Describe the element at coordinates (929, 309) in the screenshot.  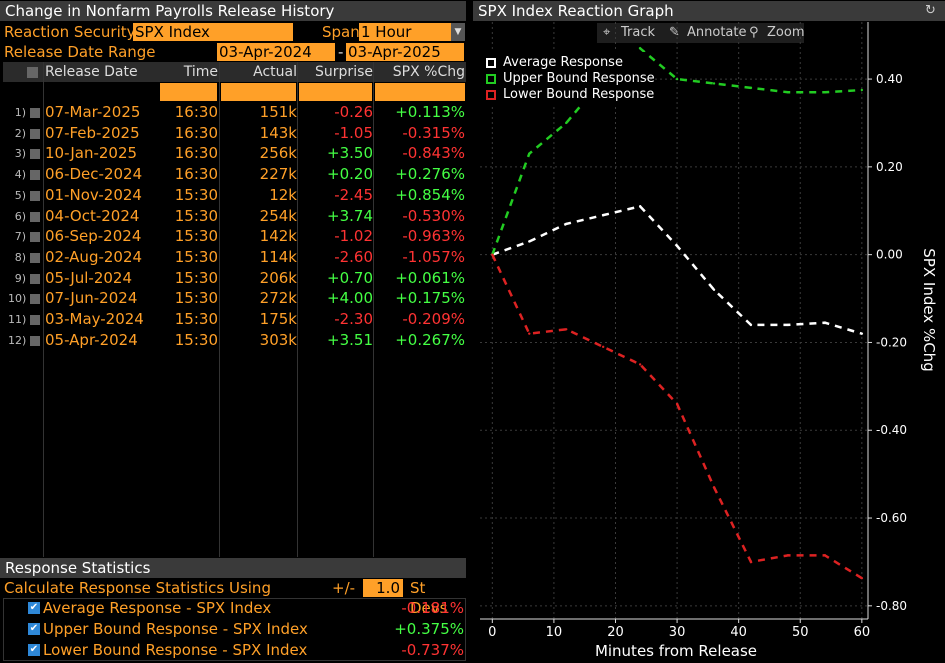
I see `y-axis-label: SPX Index %Chg` at that location.